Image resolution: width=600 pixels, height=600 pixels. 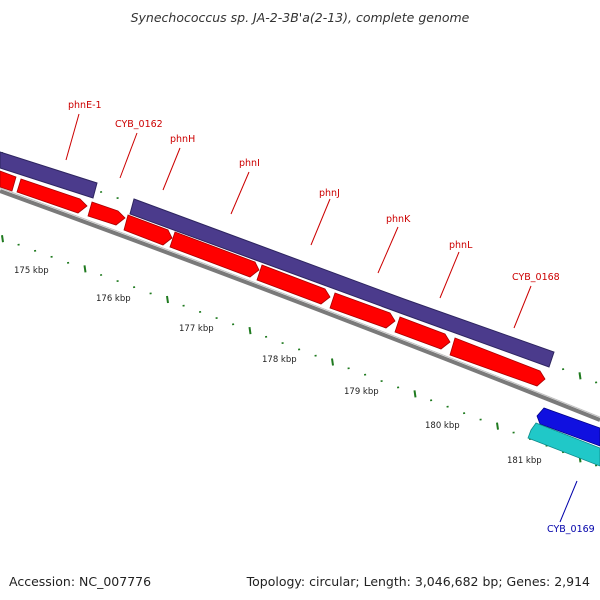 What do you see at coordinates (398, 219) in the screenshot?
I see `gene-label-phnK: phnK` at bounding box center [398, 219].